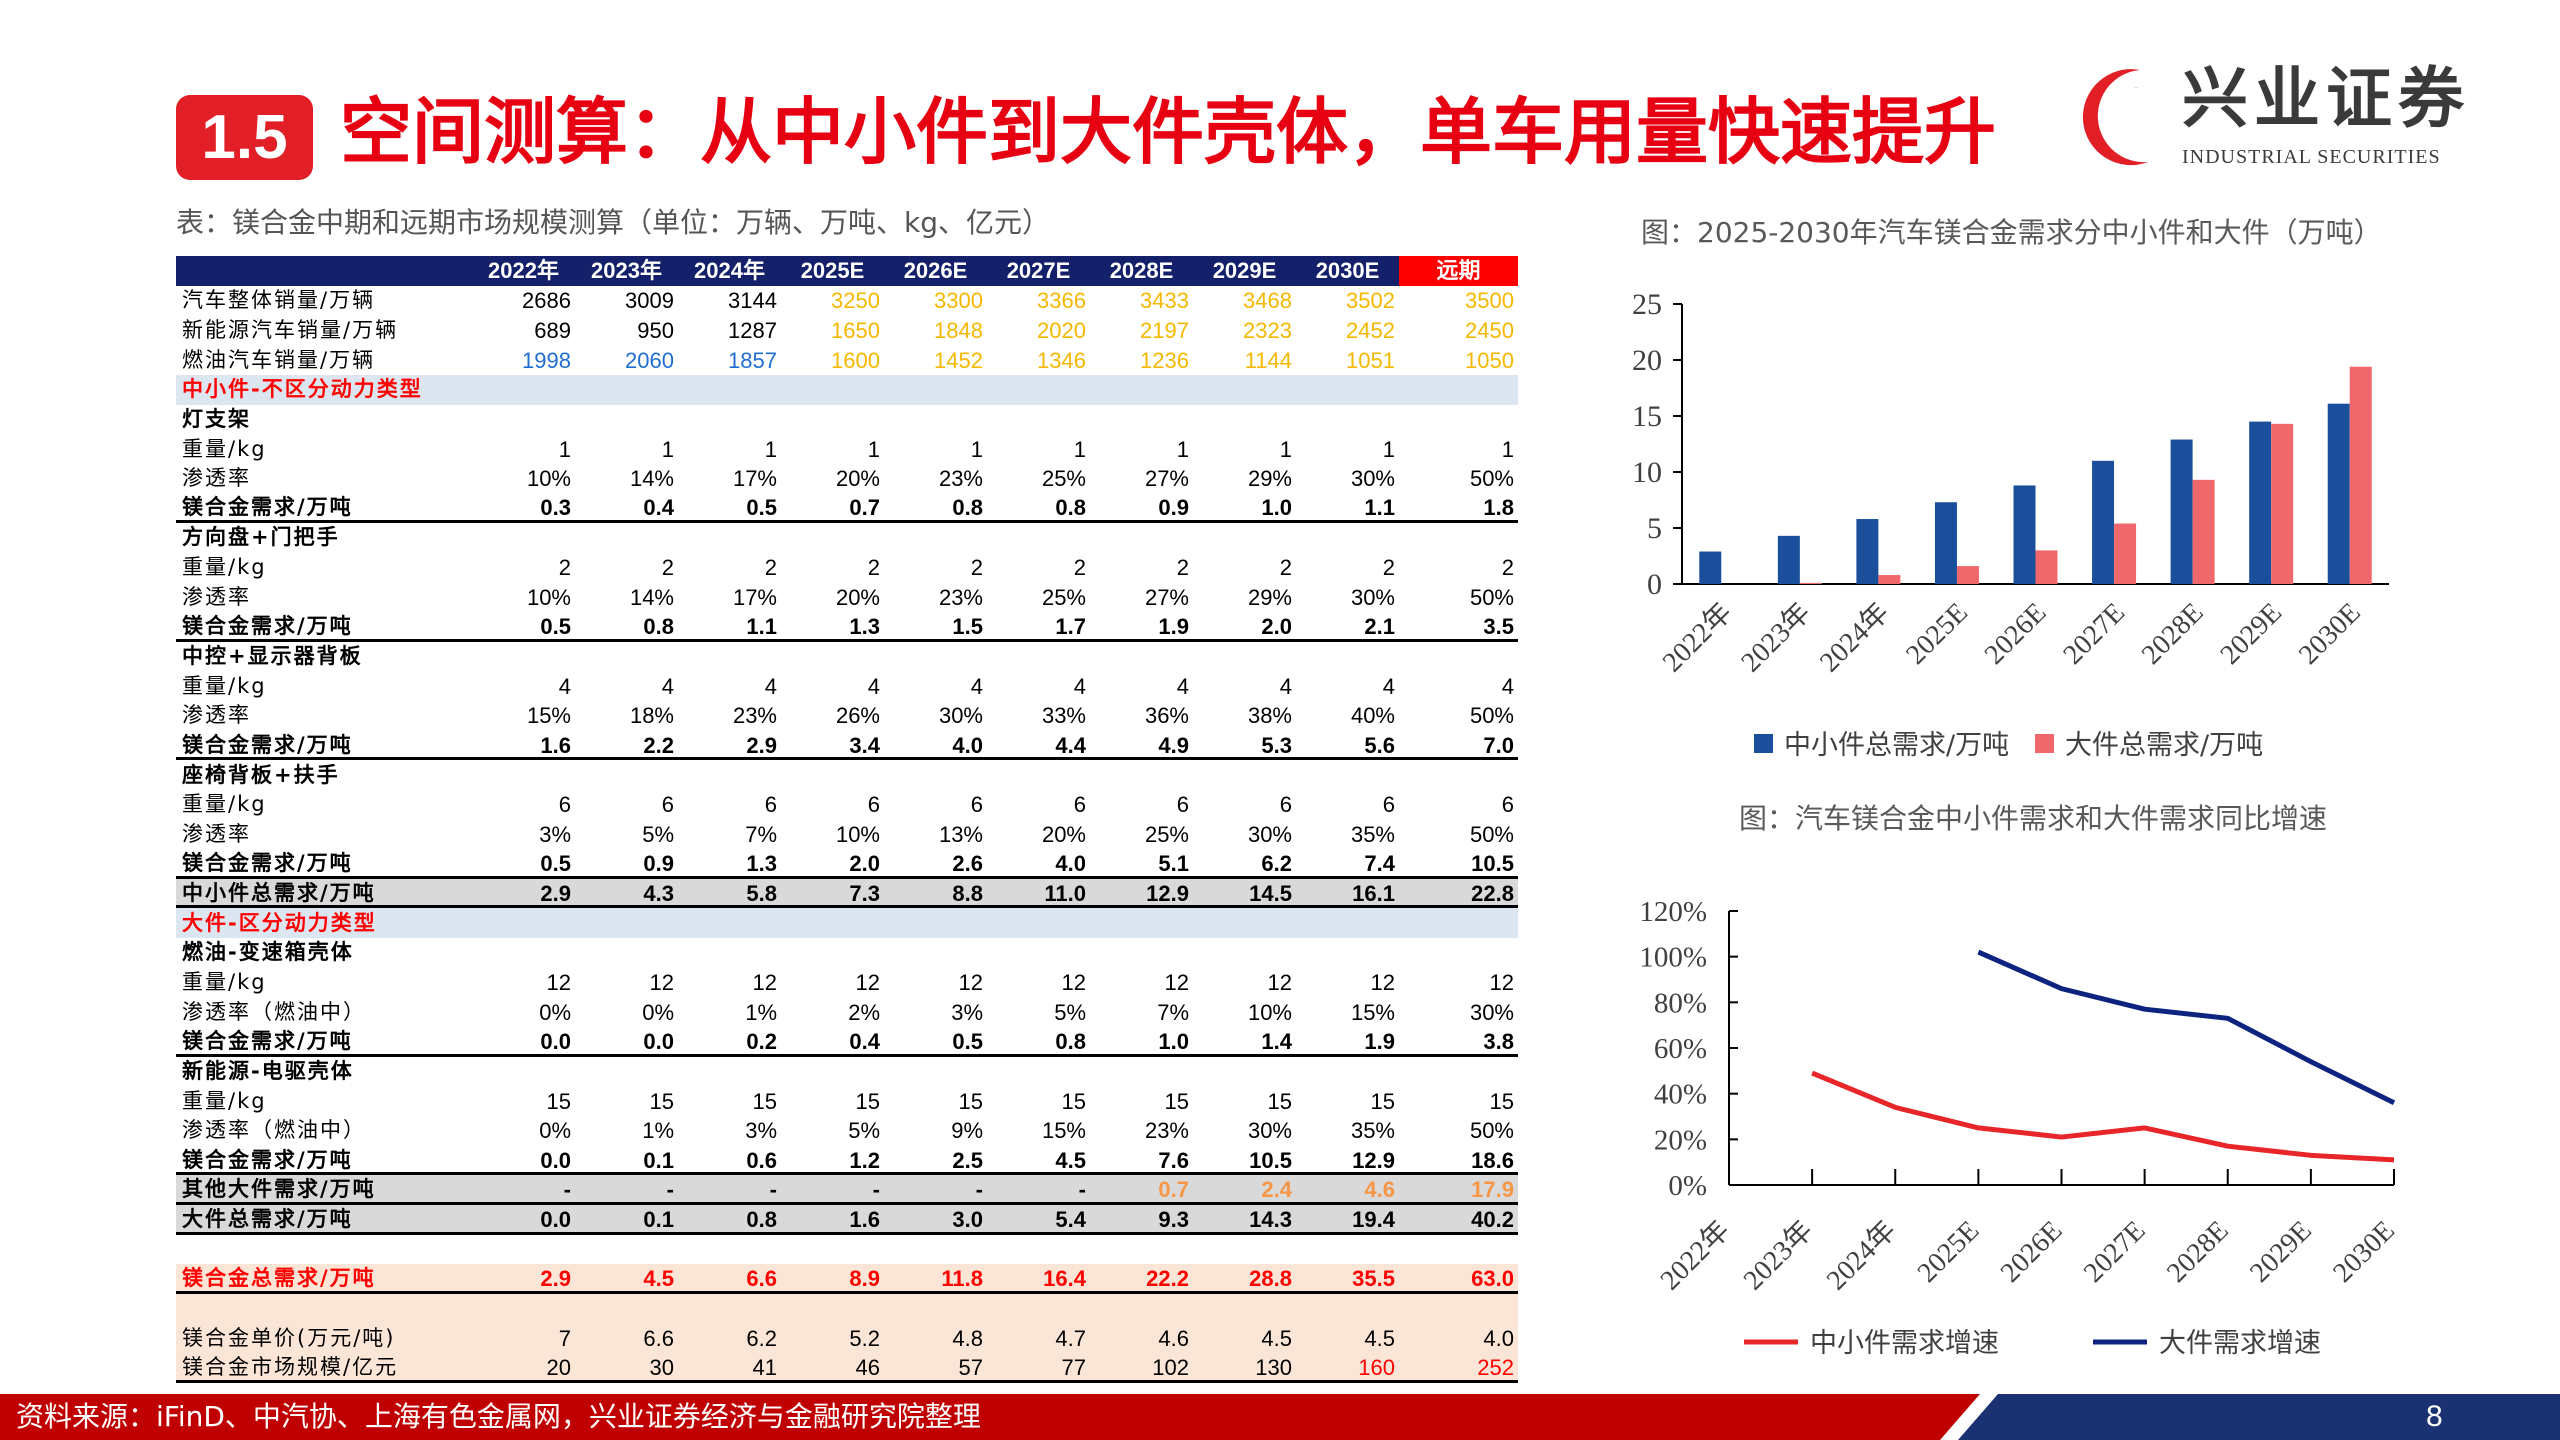 The width and height of the screenshot is (2560, 1440). I want to click on table-cell: 4.7, so click(1070, 1338).